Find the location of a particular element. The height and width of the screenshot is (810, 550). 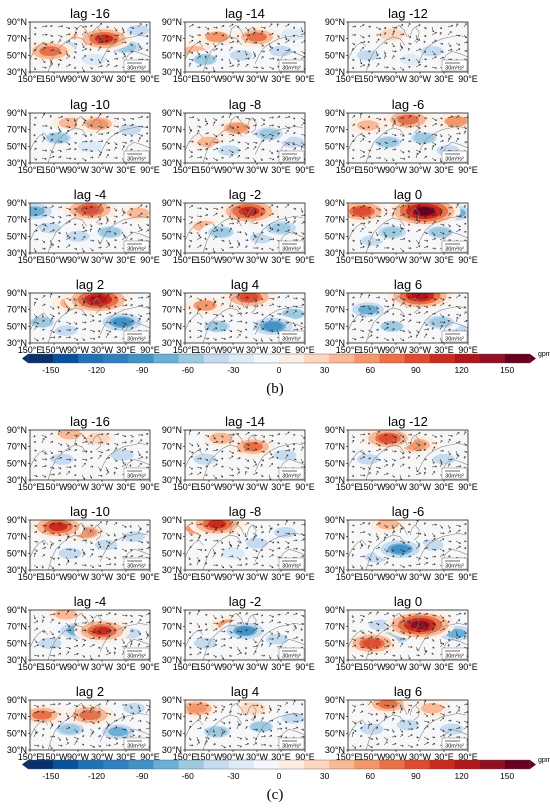

reference-vector-box is located at coordinates (136, 563).